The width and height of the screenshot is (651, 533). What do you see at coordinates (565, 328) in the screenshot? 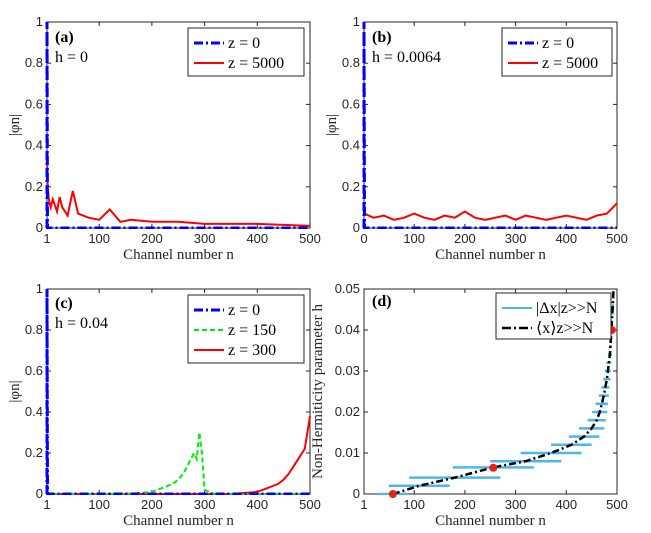
I see `legend-label: ⟨x⟩z>>N` at bounding box center [565, 328].